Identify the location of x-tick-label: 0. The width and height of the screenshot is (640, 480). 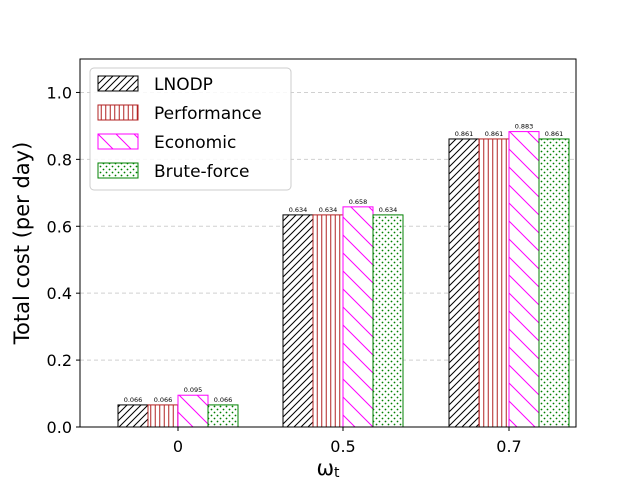
(178, 446).